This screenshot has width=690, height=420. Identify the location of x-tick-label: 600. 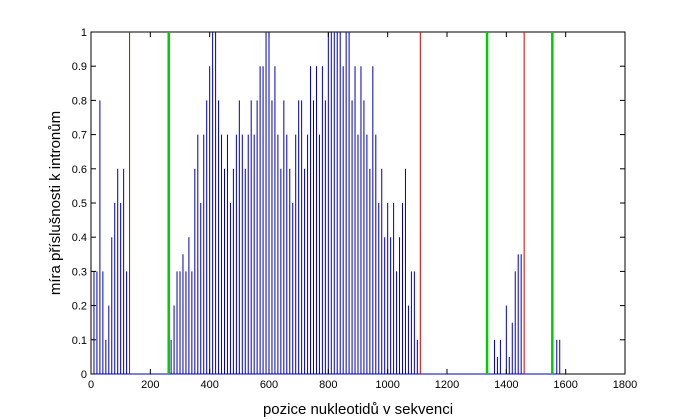
(269, 385).